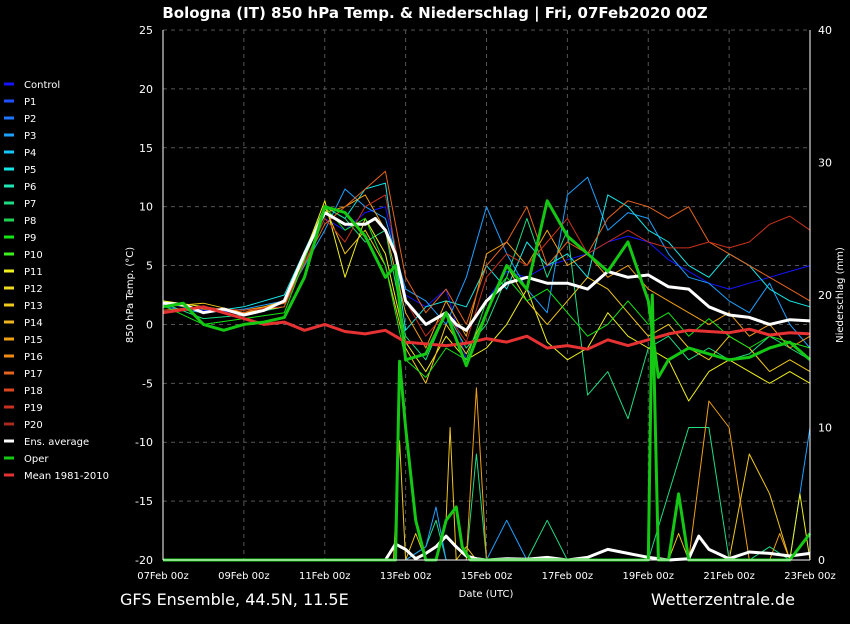  What do you see at coordinates (56, 442) in the screenshot?
I see `legend-label: Ens. average` at bounding box center [56, 442].